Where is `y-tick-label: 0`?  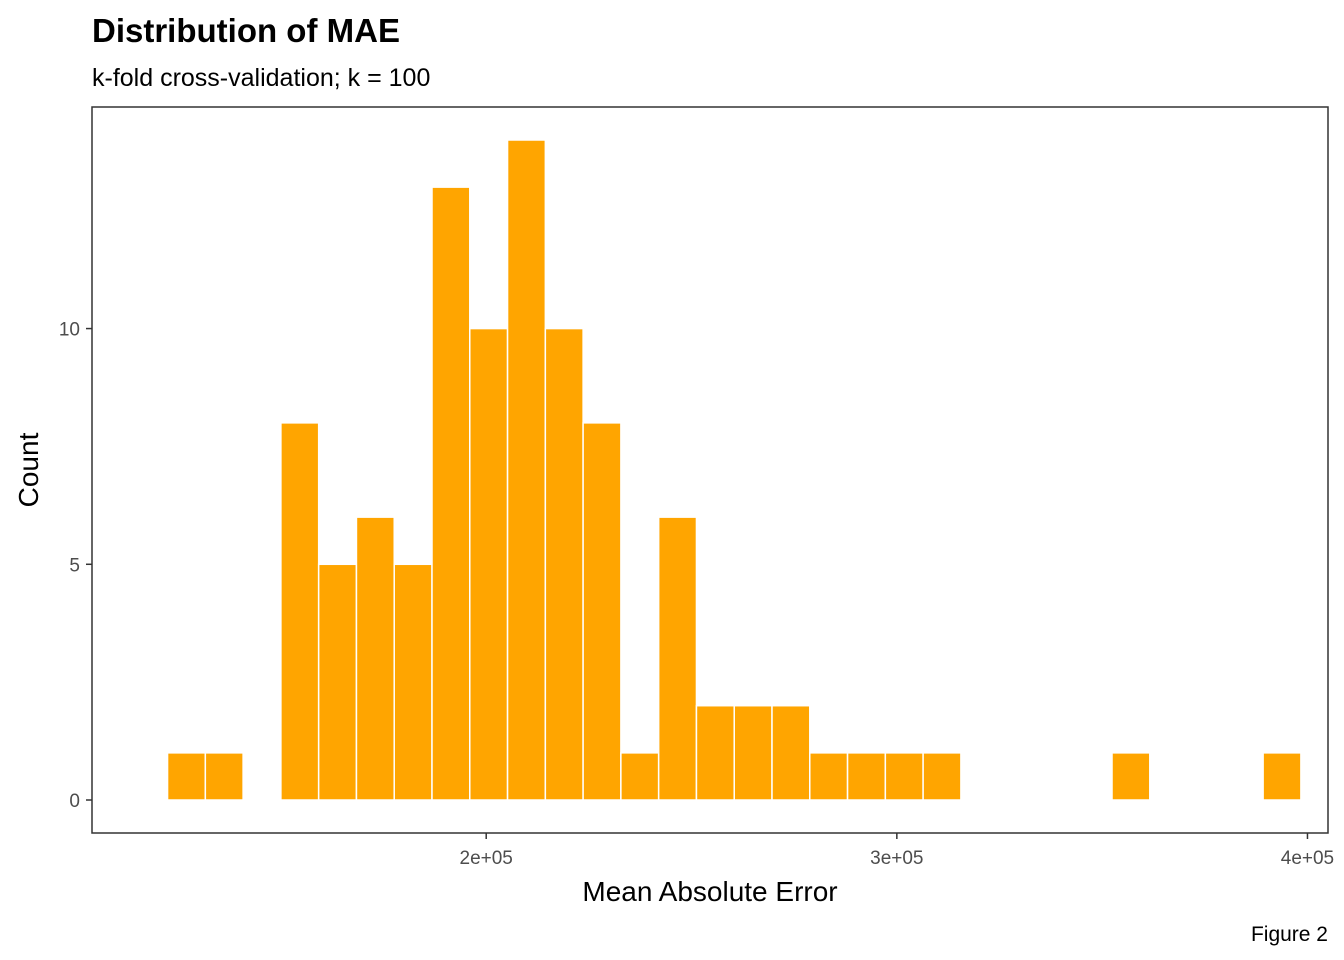
y-tick-label: 0 is located at coordinates (74, 801).